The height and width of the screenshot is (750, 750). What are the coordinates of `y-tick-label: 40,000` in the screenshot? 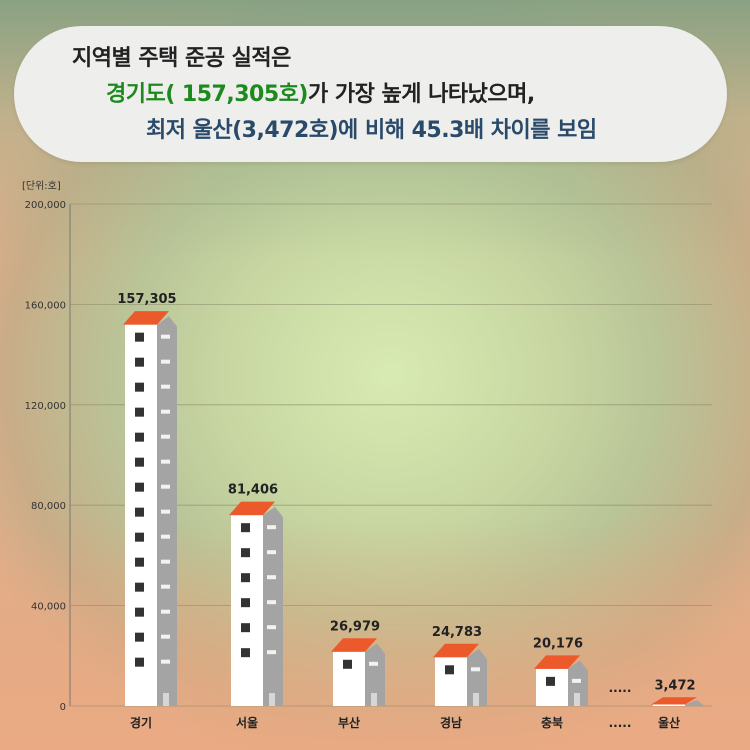 It's located at (48, 607).